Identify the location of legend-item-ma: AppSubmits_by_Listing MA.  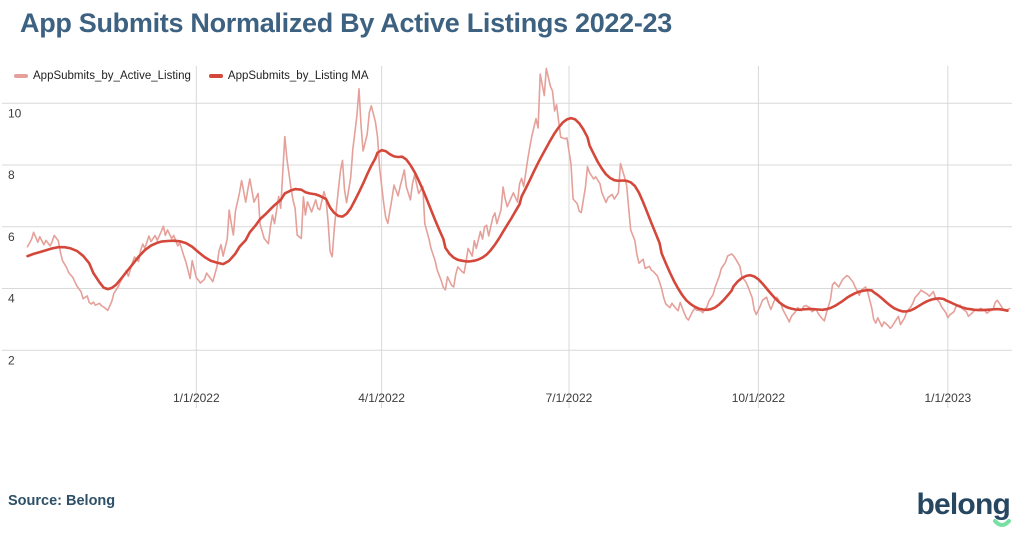
(288, 76).